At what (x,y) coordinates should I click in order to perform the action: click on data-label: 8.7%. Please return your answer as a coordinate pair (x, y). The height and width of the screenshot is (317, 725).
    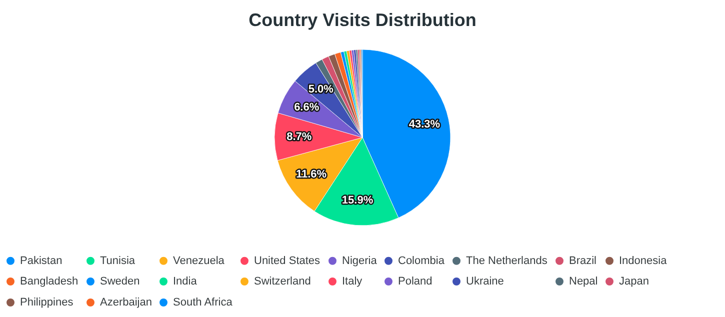
    Looking at the image, I should click on (299, 136).